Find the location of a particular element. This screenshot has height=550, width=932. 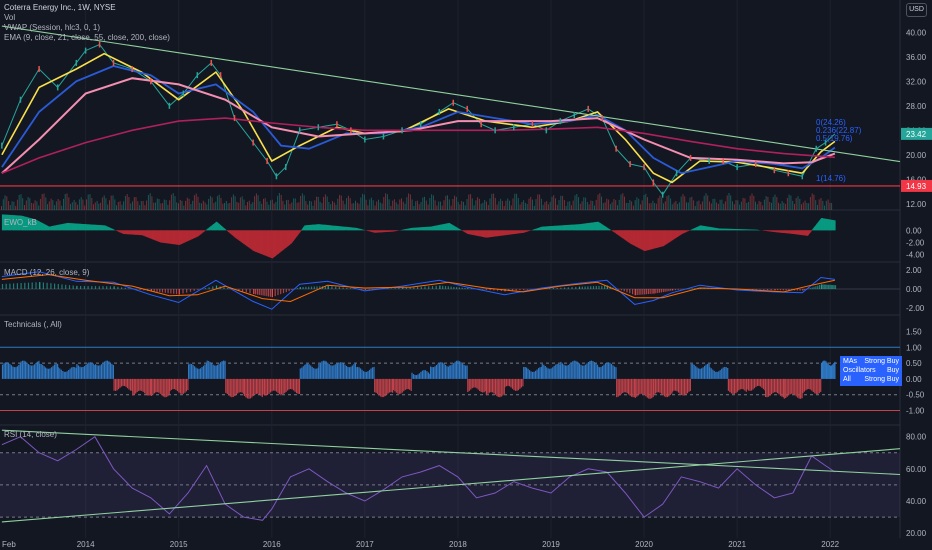

x-tick-4: 2017 is located at coordinates (365, 544).